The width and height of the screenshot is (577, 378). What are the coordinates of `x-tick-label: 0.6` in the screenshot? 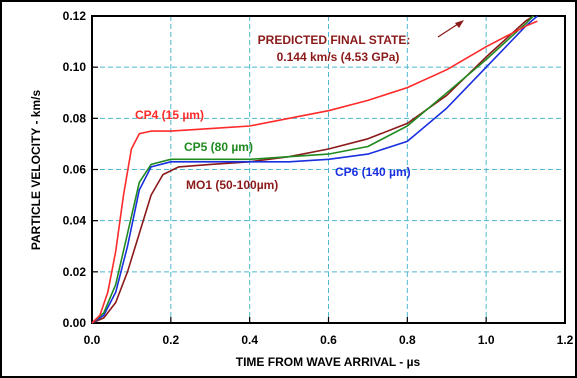 It's located at (328, 340).